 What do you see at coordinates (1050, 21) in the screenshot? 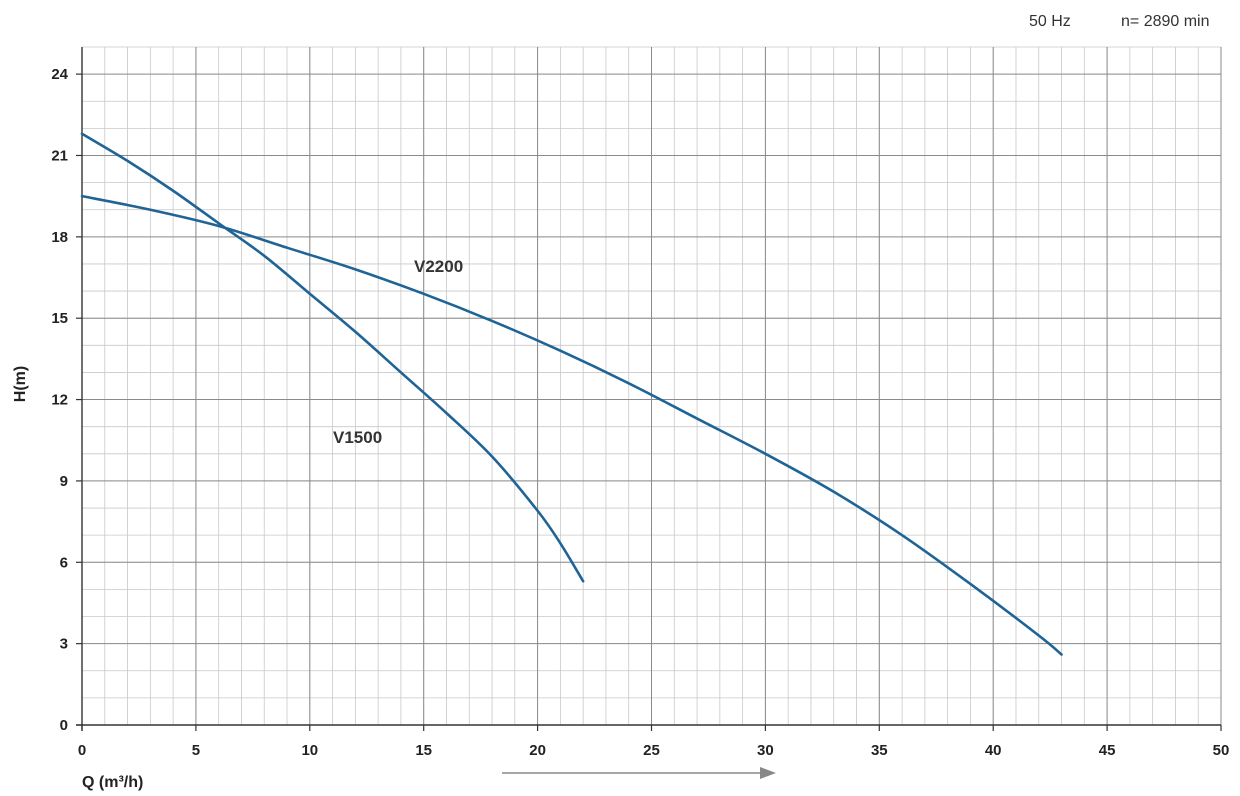
I see `frequency-label: 50 Hz` at bounding box center [1050, 21].